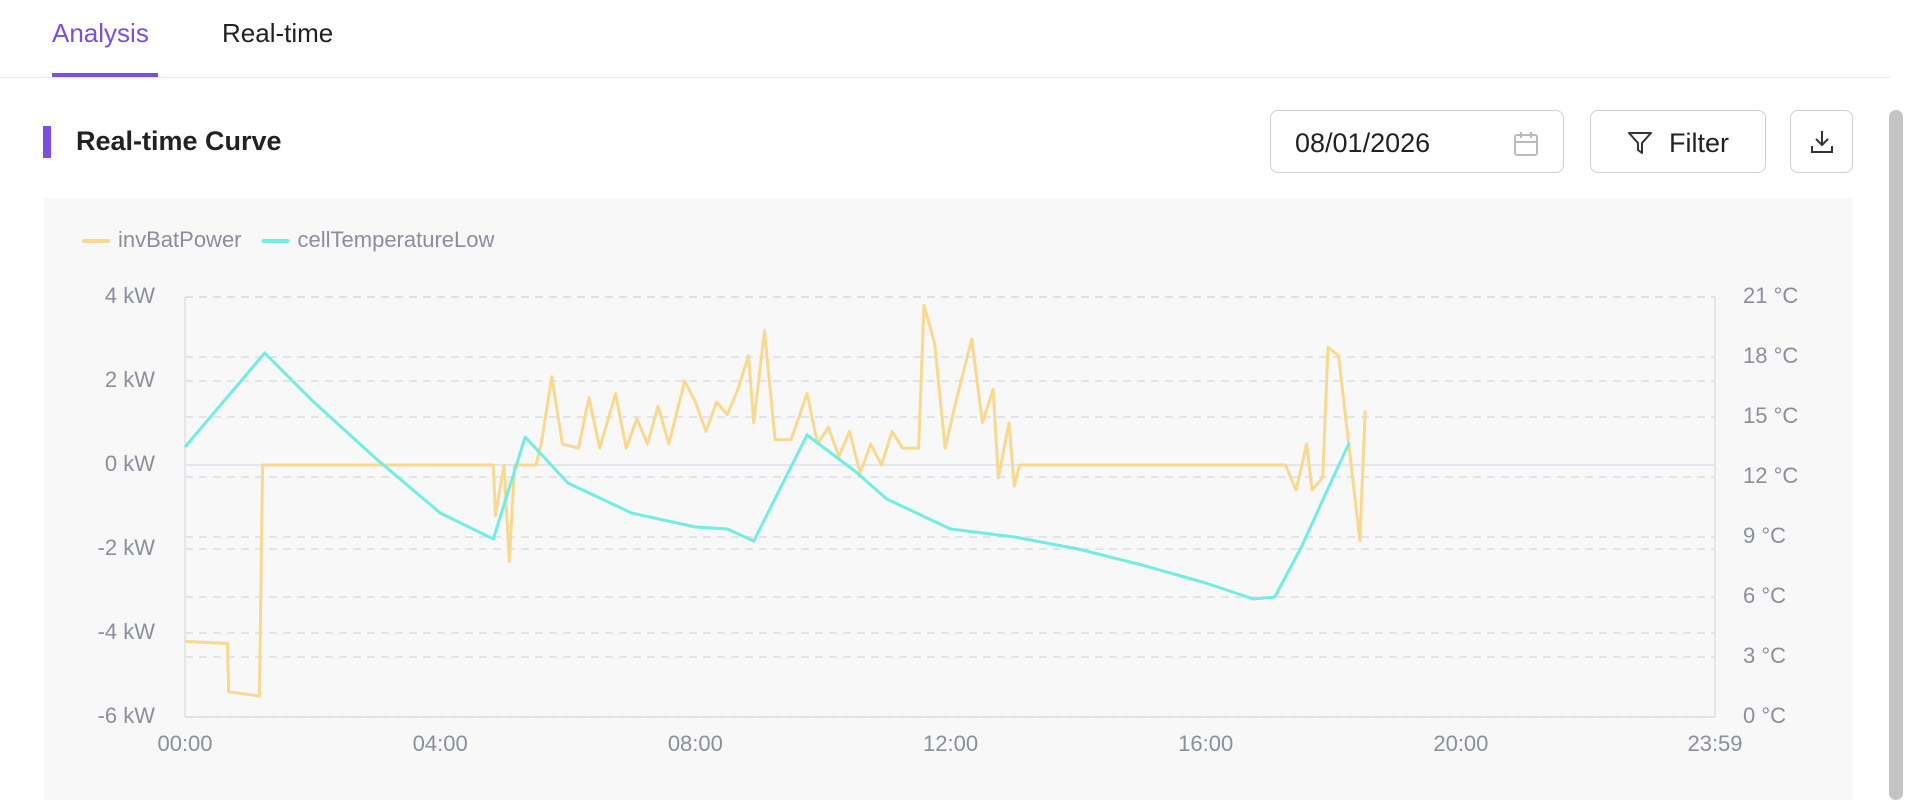  Describe the element at coordinates (1640, 143) in the screenshot. I see `filter-icon` at that location.